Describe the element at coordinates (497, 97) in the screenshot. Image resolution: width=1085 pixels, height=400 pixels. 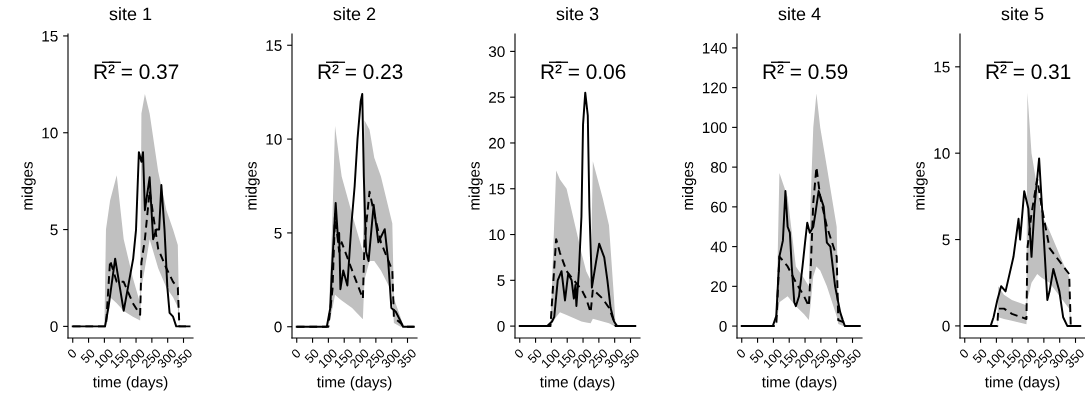
I see `y-tick-label: 25` at that location.